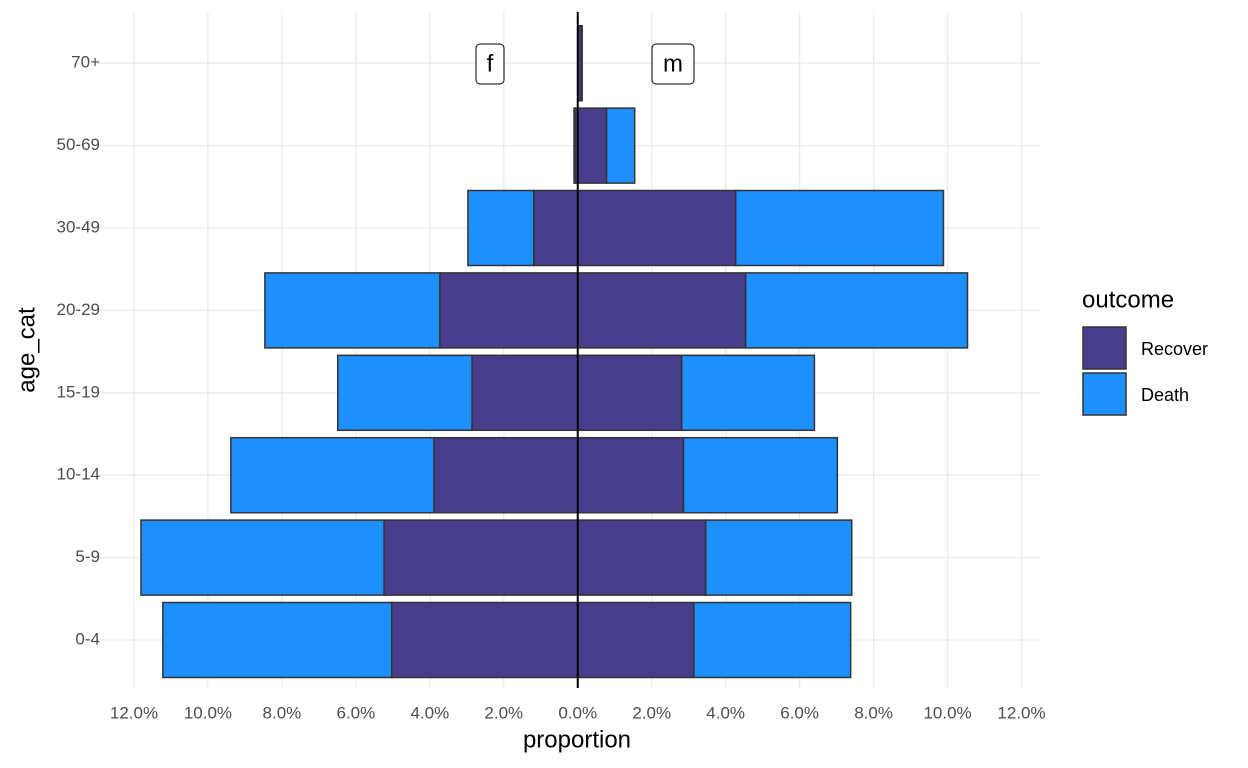 Image resolution: width=1248 pixels, height=768 pixels. What do you see at coordinates (87, 556) in the screenshot?
I see `y-tick-label: 5-9` at bounding box center [87, 556].